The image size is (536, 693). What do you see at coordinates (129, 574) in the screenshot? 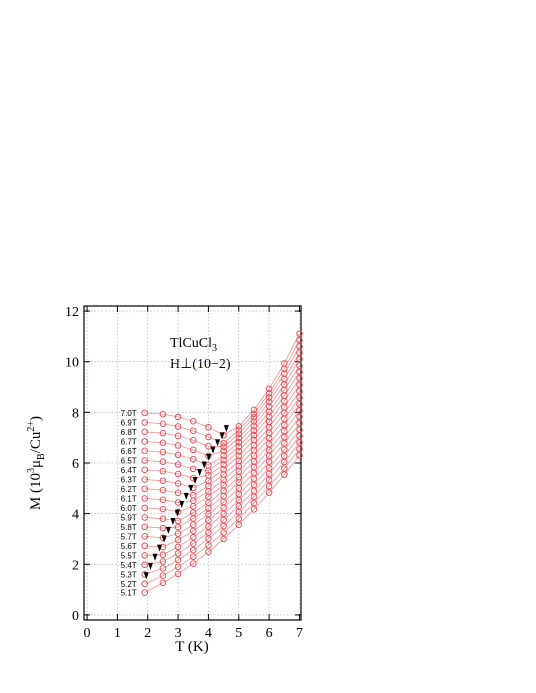
I see `series-label: 5.3T` at bounding box center [129, 574].